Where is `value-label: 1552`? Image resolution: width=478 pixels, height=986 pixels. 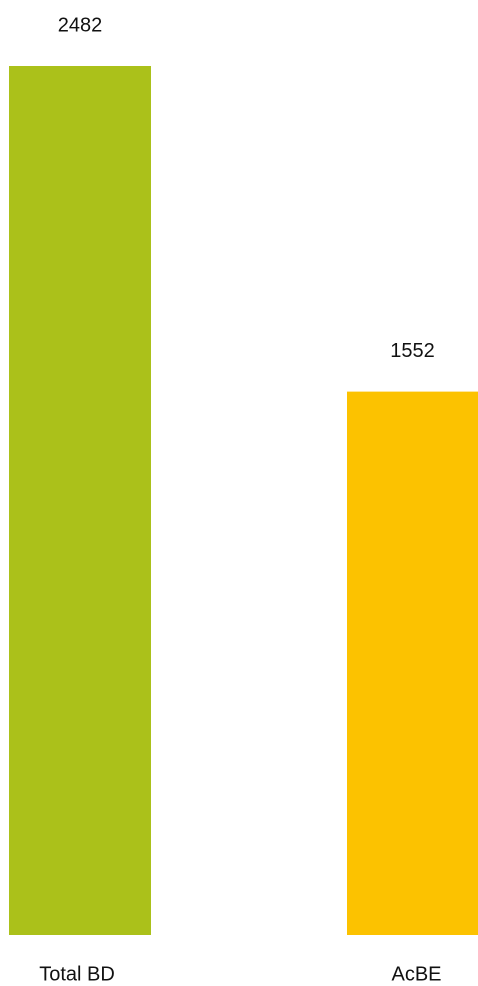
value-label: 1552 is located at coordinates (412, 351).